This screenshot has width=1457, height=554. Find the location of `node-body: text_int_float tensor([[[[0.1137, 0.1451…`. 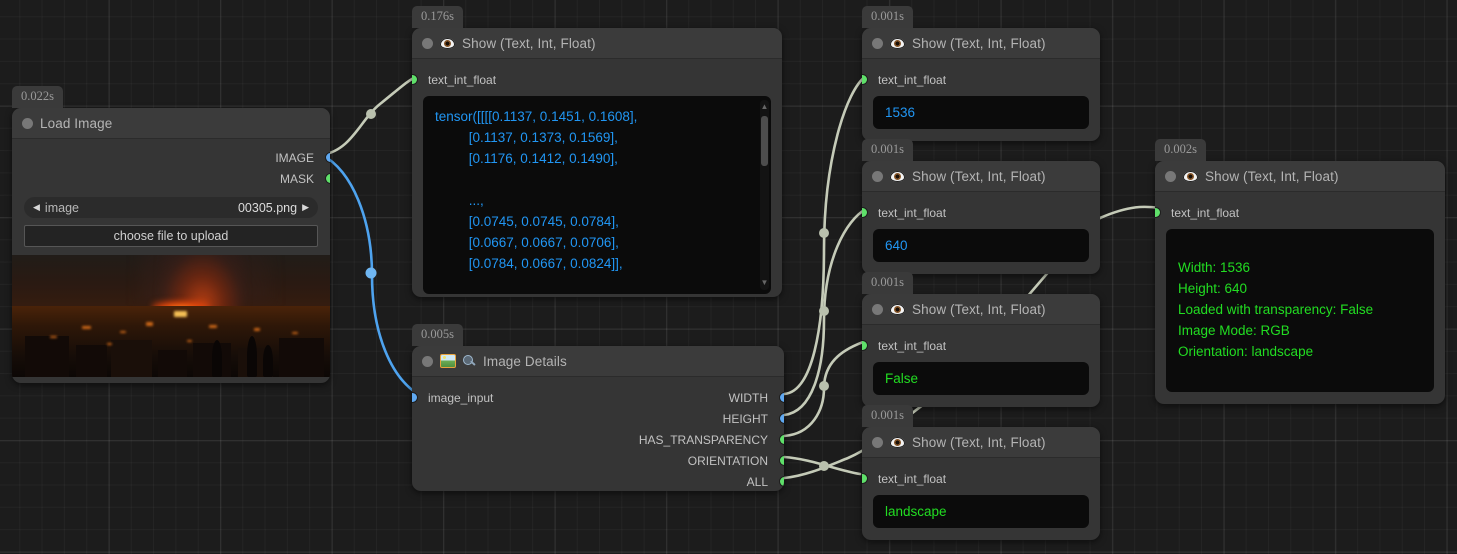

node-body: text_int_float tensor([[[[0.1137, 0.1451… is located at coordinates (597, 183).